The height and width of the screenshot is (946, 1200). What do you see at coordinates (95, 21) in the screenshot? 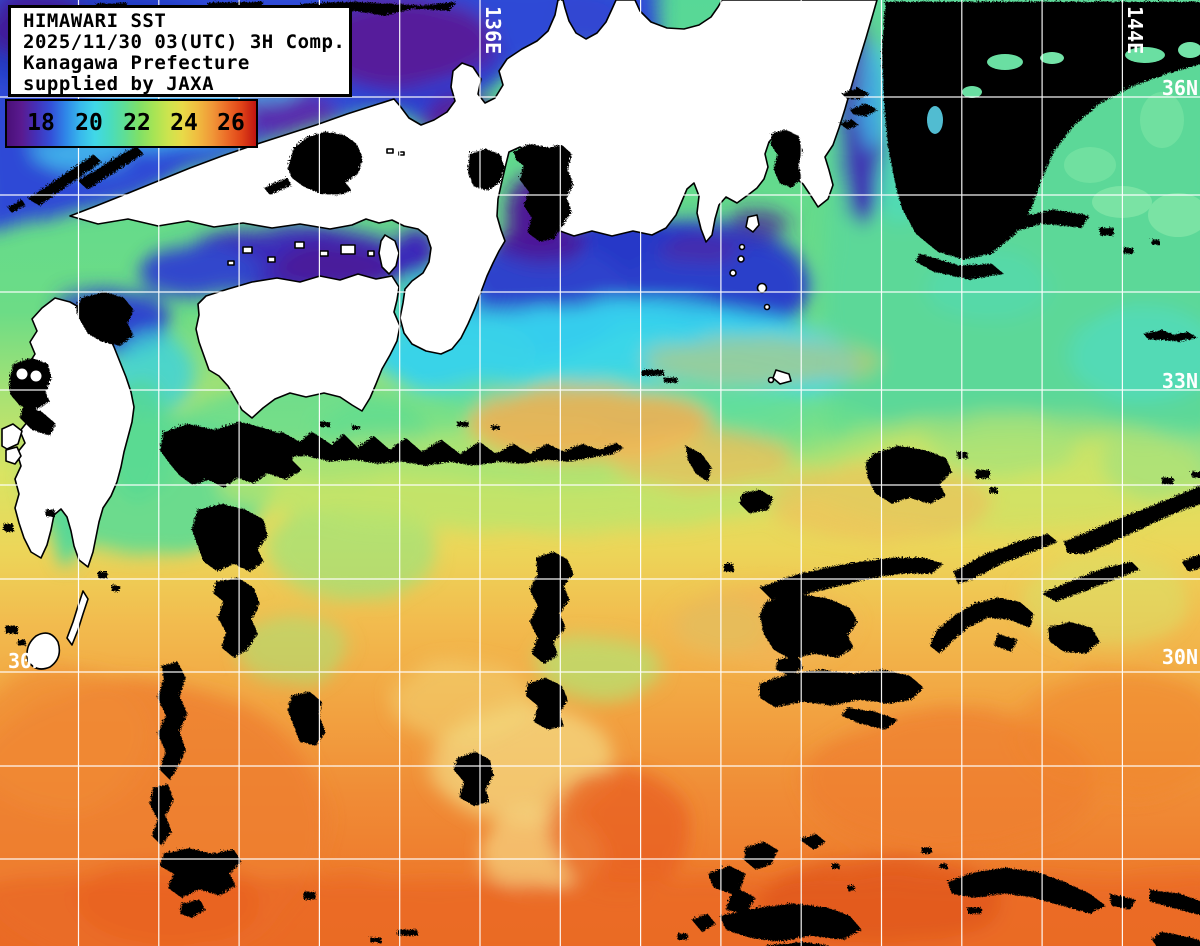
I see `info-line-product: HIMAWARI SST` at bounding box center [95, 21].